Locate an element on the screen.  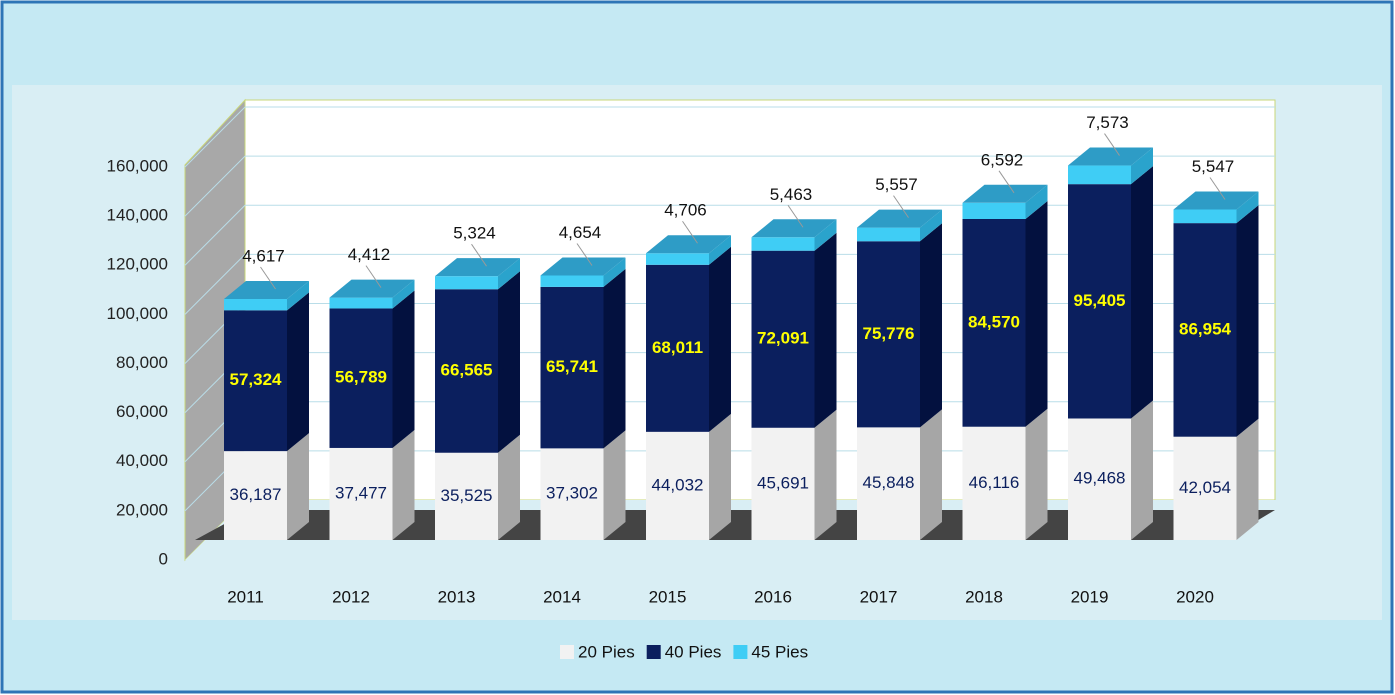
value-label: 45,848 is located at coordinates (889, 482).